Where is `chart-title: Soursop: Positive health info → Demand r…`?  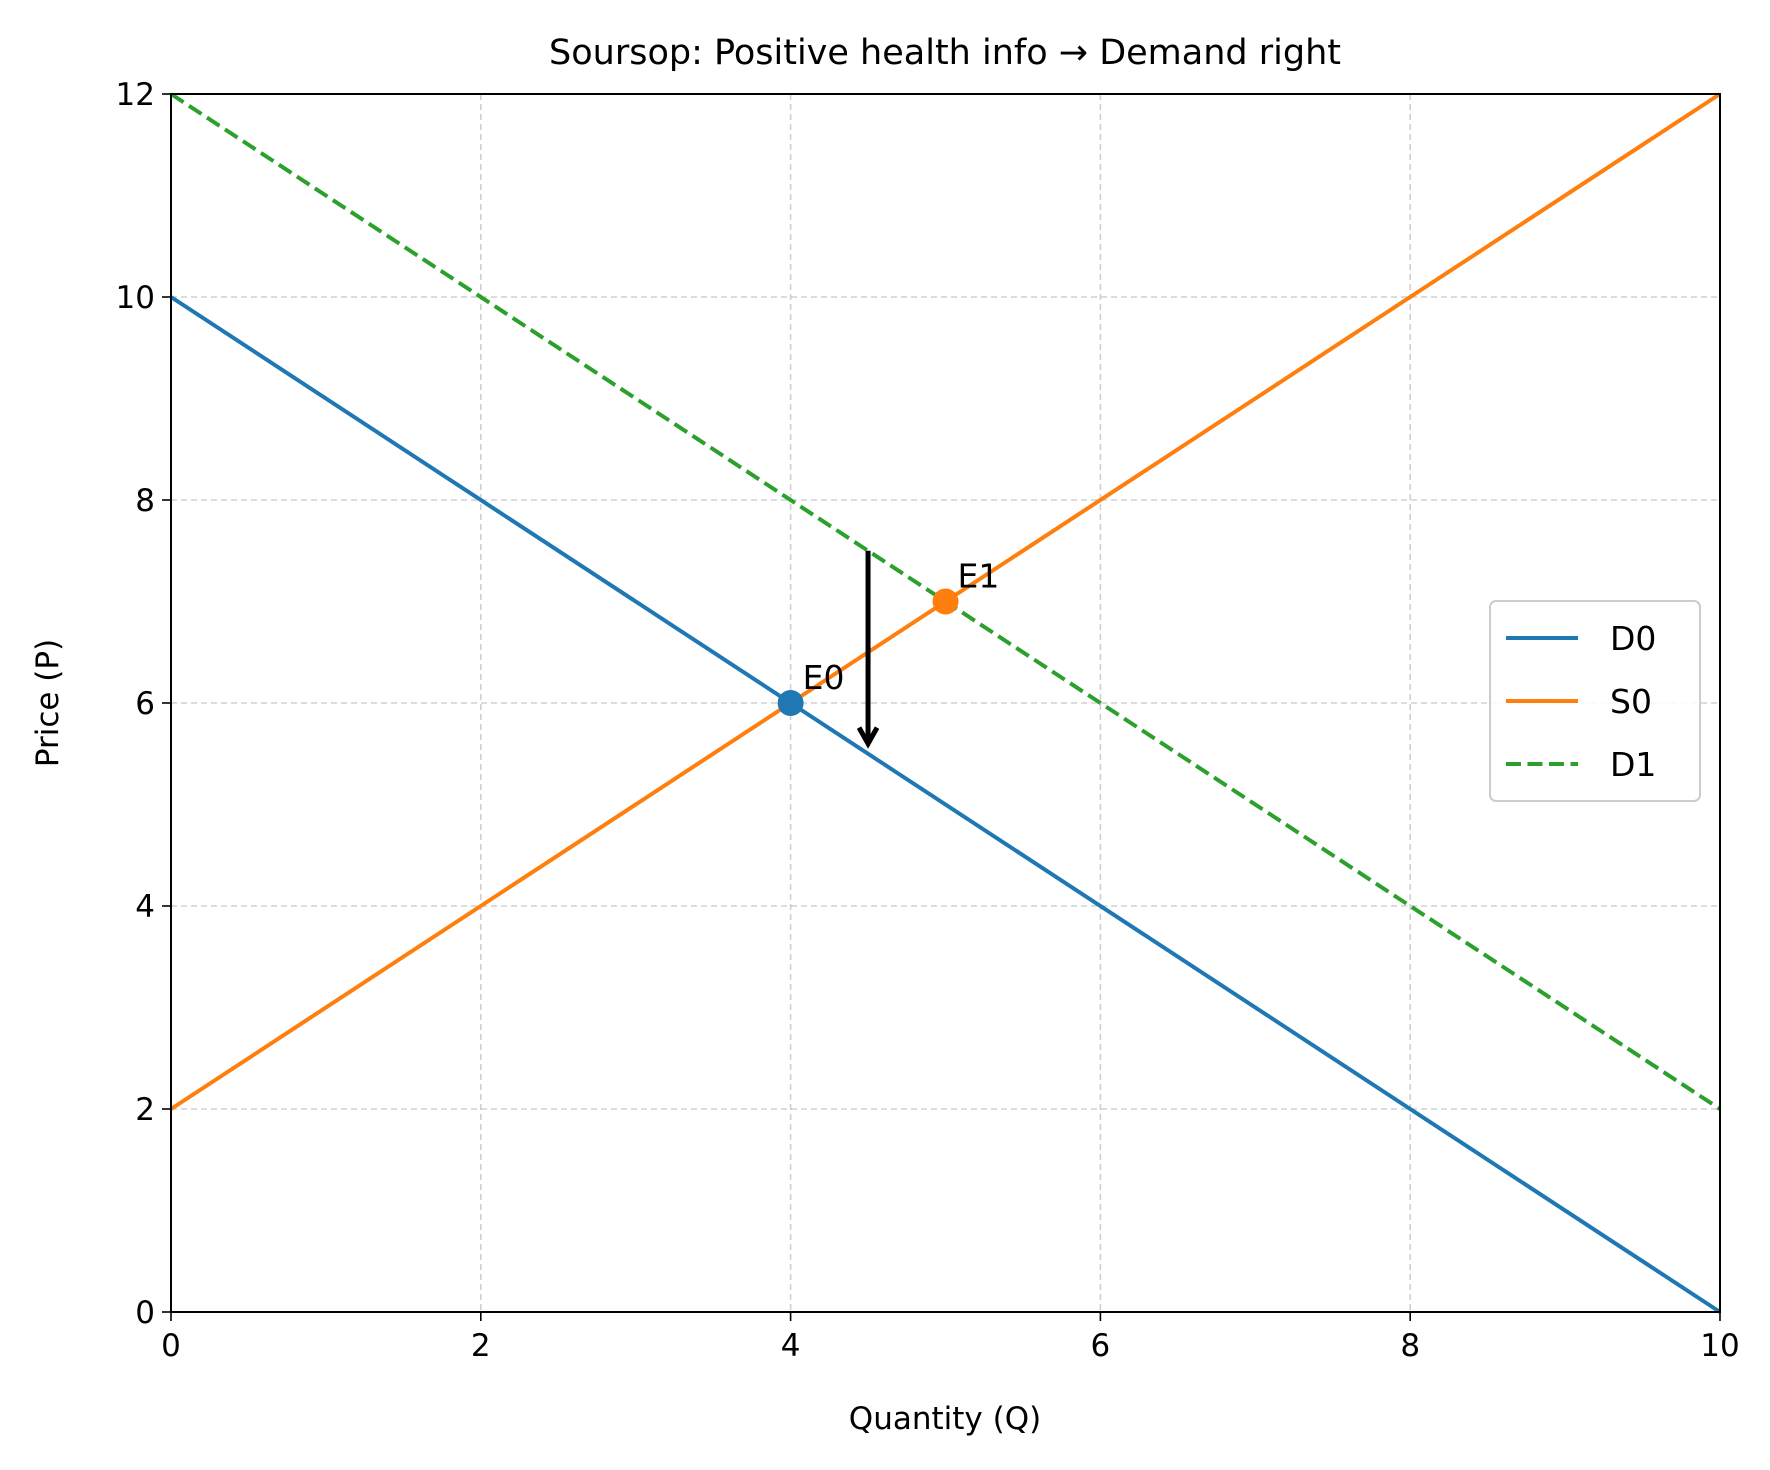
chart-title: Soursop: Positive health info → Demand r… is located at coordinates (945, 53).